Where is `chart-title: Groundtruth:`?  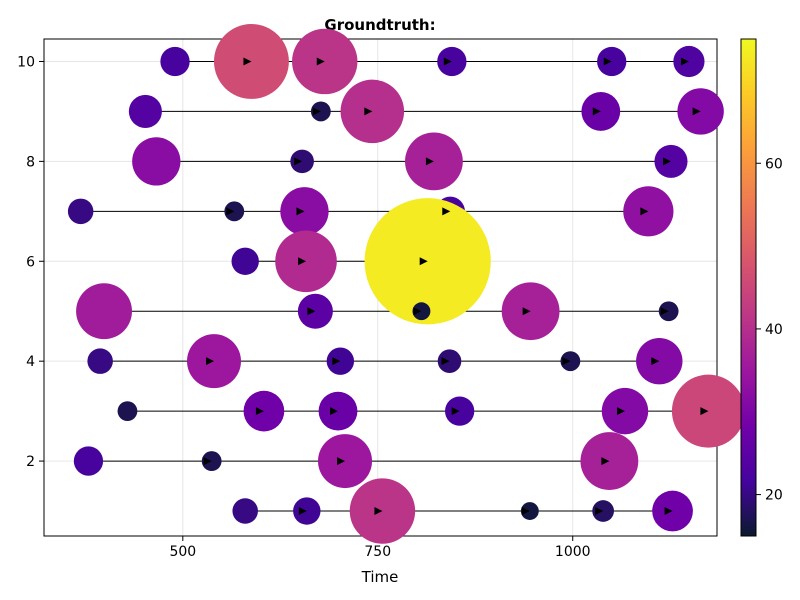
chart-title: Groundtruth: is located at coordinates (379, 25).